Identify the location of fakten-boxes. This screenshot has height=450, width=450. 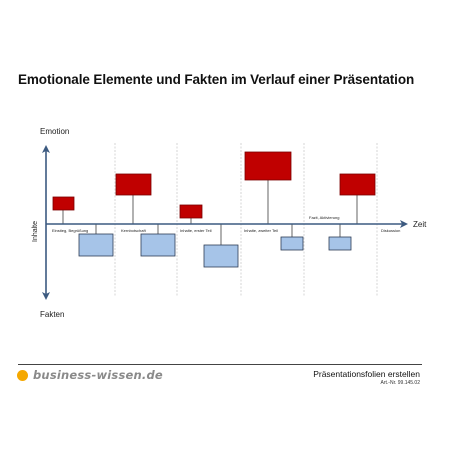
(215, 250).